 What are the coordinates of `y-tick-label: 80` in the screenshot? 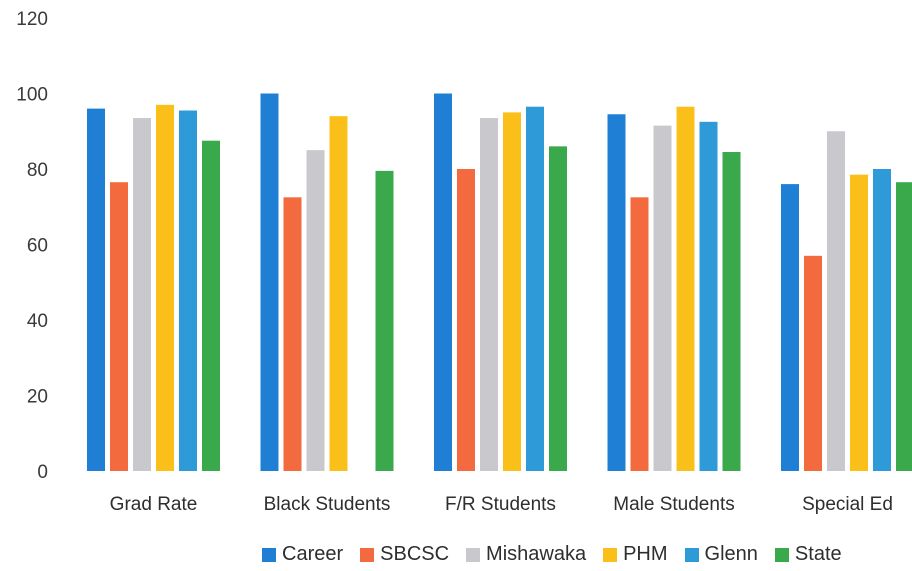 It's located at (37, 170).